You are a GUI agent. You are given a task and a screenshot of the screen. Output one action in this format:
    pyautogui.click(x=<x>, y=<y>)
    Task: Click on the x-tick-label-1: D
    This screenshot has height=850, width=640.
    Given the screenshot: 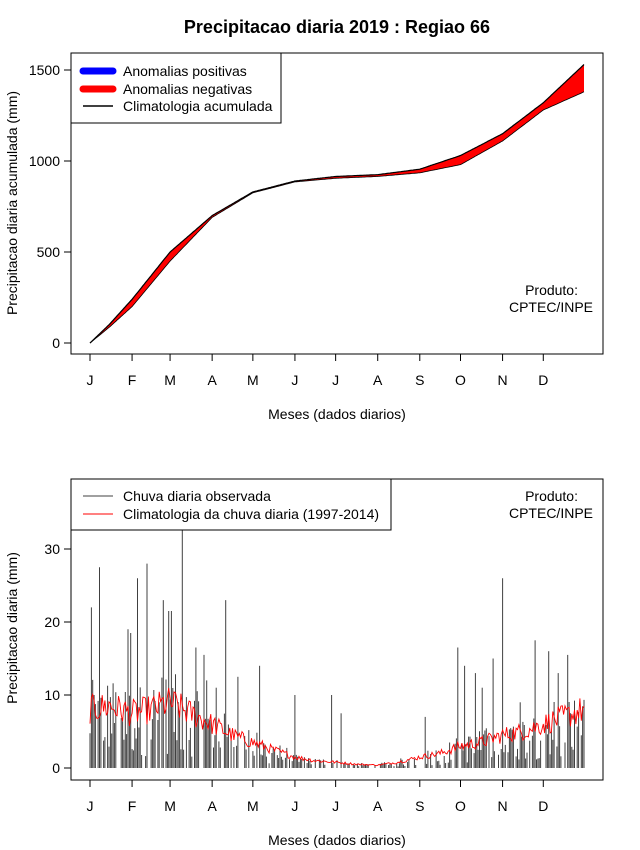 What is the action you would take?
    pyautogui.click(x=543, y=380)
    